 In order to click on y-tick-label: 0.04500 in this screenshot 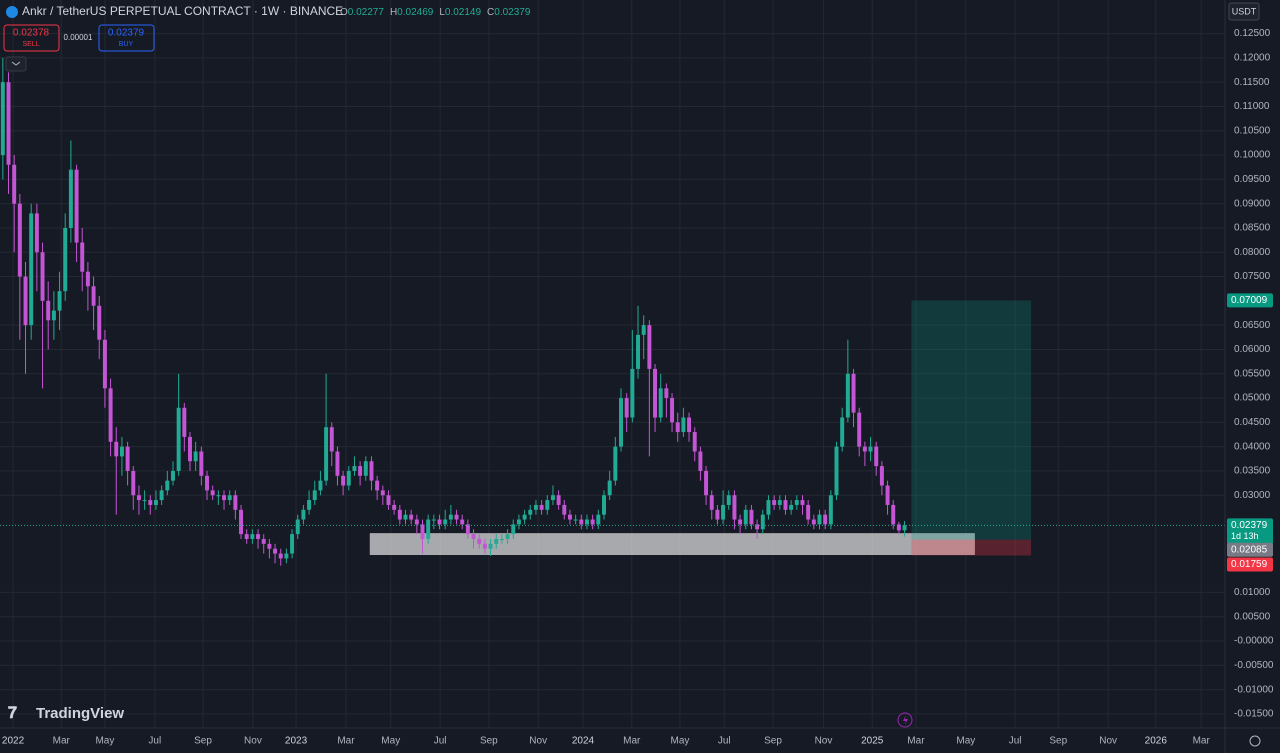, I will do `click(1252, 422)`.